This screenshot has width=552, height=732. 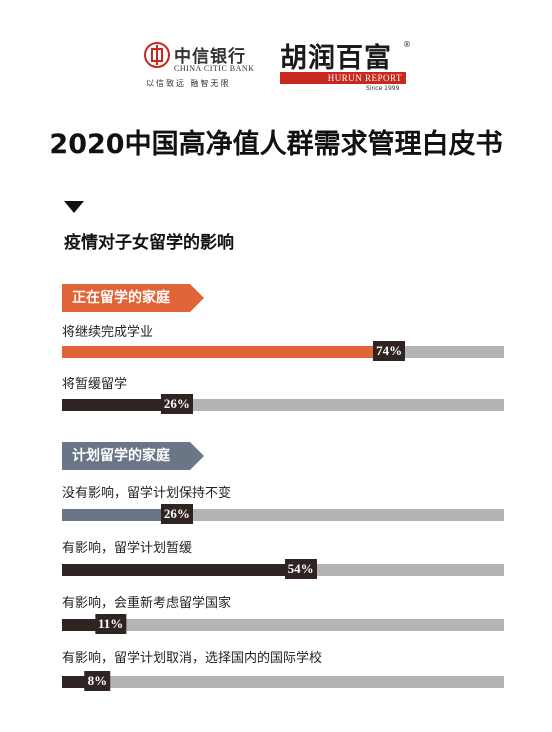 I want to click on bar-track: 8%, so click(x=283, y=681).